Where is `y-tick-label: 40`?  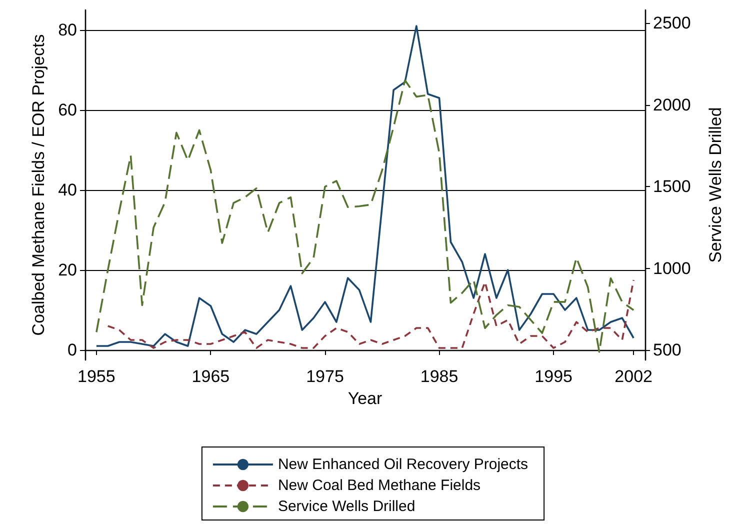 y-tick-label: 40 is located at coordinates (67, 190).